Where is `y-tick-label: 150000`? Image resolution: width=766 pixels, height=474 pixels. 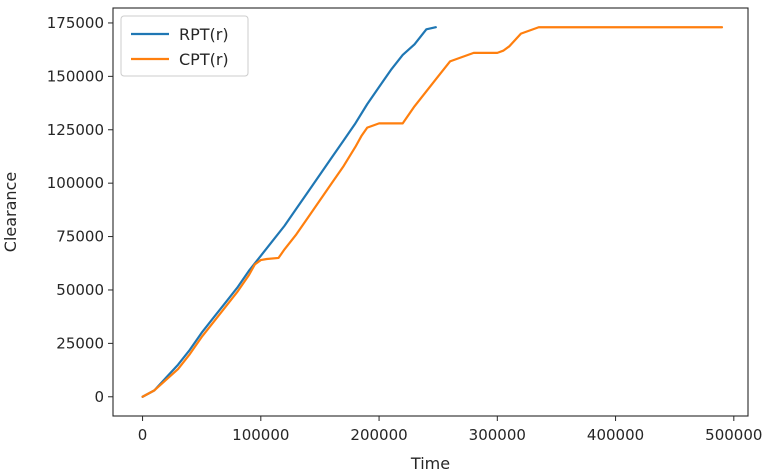
y-tick-label: 150000 is located at coordinates (75, 76).